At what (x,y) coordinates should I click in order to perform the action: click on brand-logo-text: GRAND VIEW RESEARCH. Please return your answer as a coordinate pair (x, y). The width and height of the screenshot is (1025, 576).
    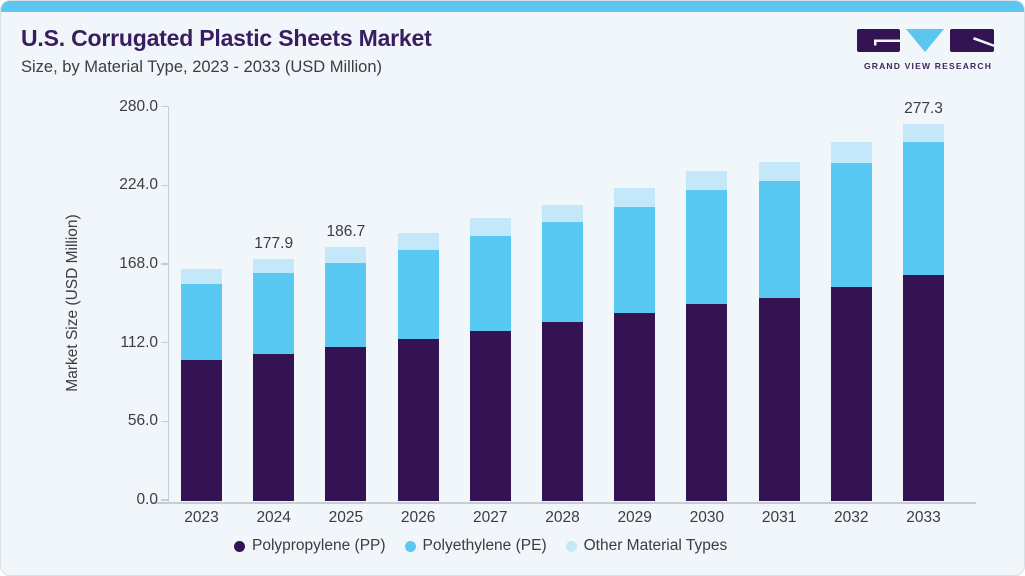
    Looking at the image, I should click on (928, 66).